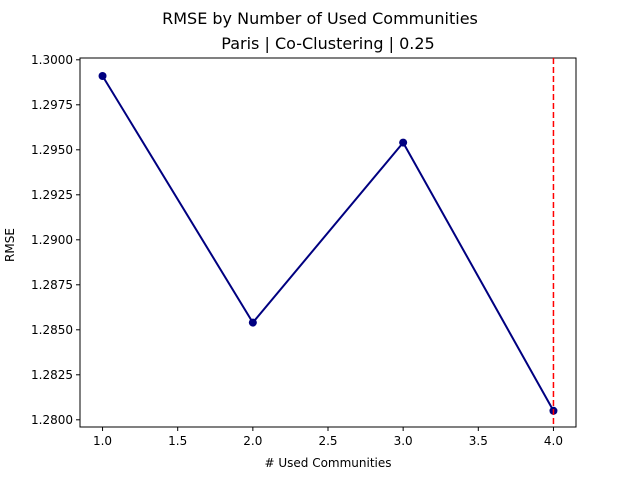 The image size is (640, 484). I want to click on y-tick-label: 1.3000, so click(52, 60).